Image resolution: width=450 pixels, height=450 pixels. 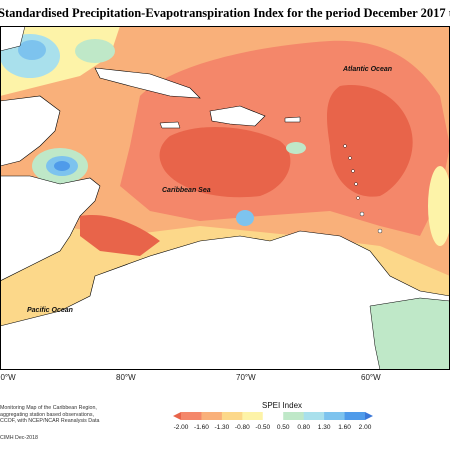 I want to click on legend-tick-label: -2.00, so click(x=181, y=427).